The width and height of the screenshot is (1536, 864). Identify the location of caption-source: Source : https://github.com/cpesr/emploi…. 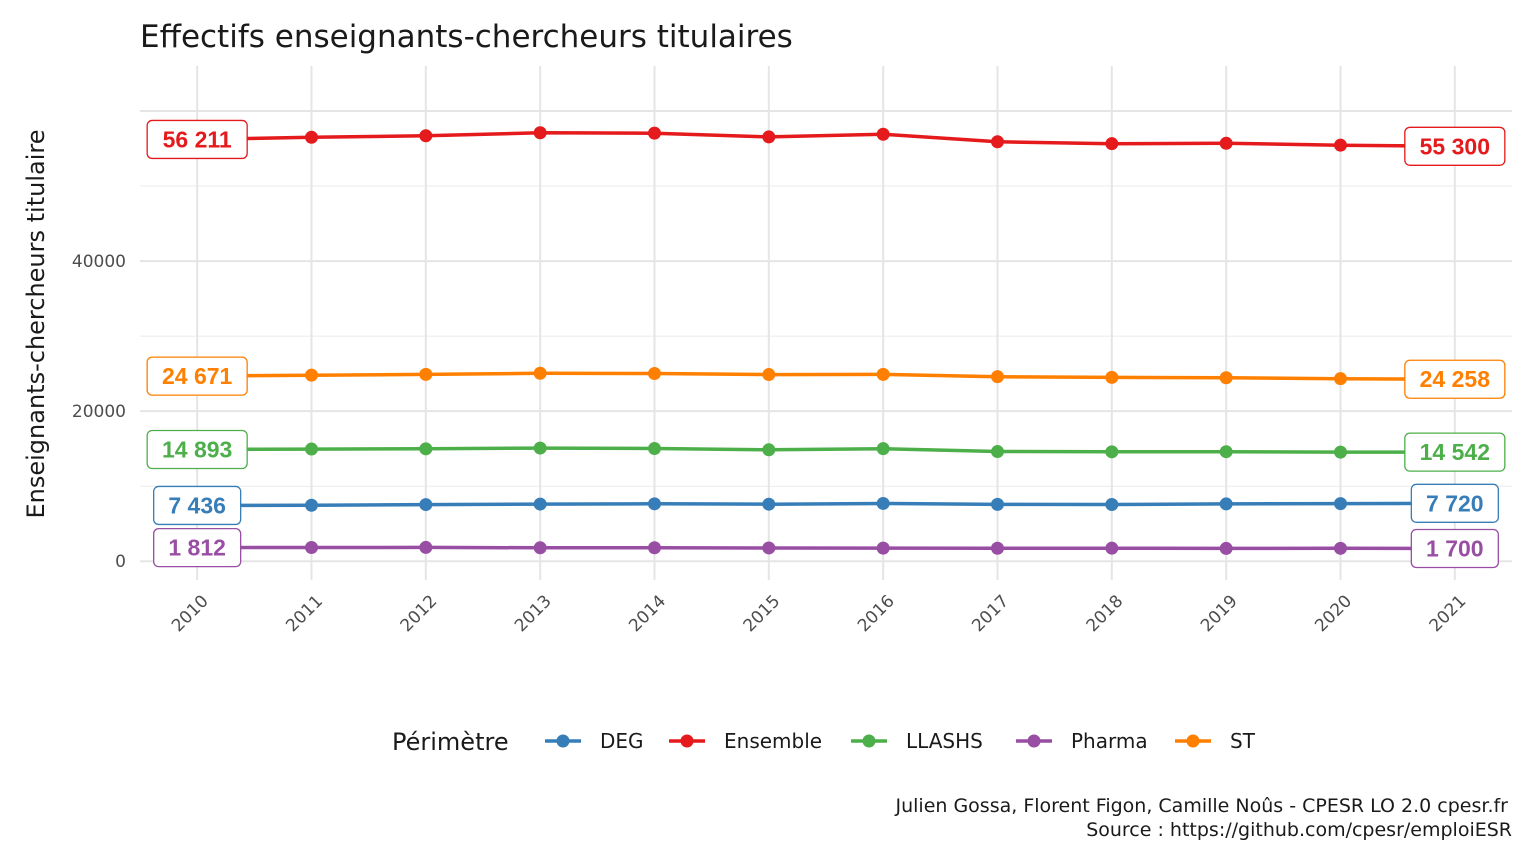
(1299, 830).